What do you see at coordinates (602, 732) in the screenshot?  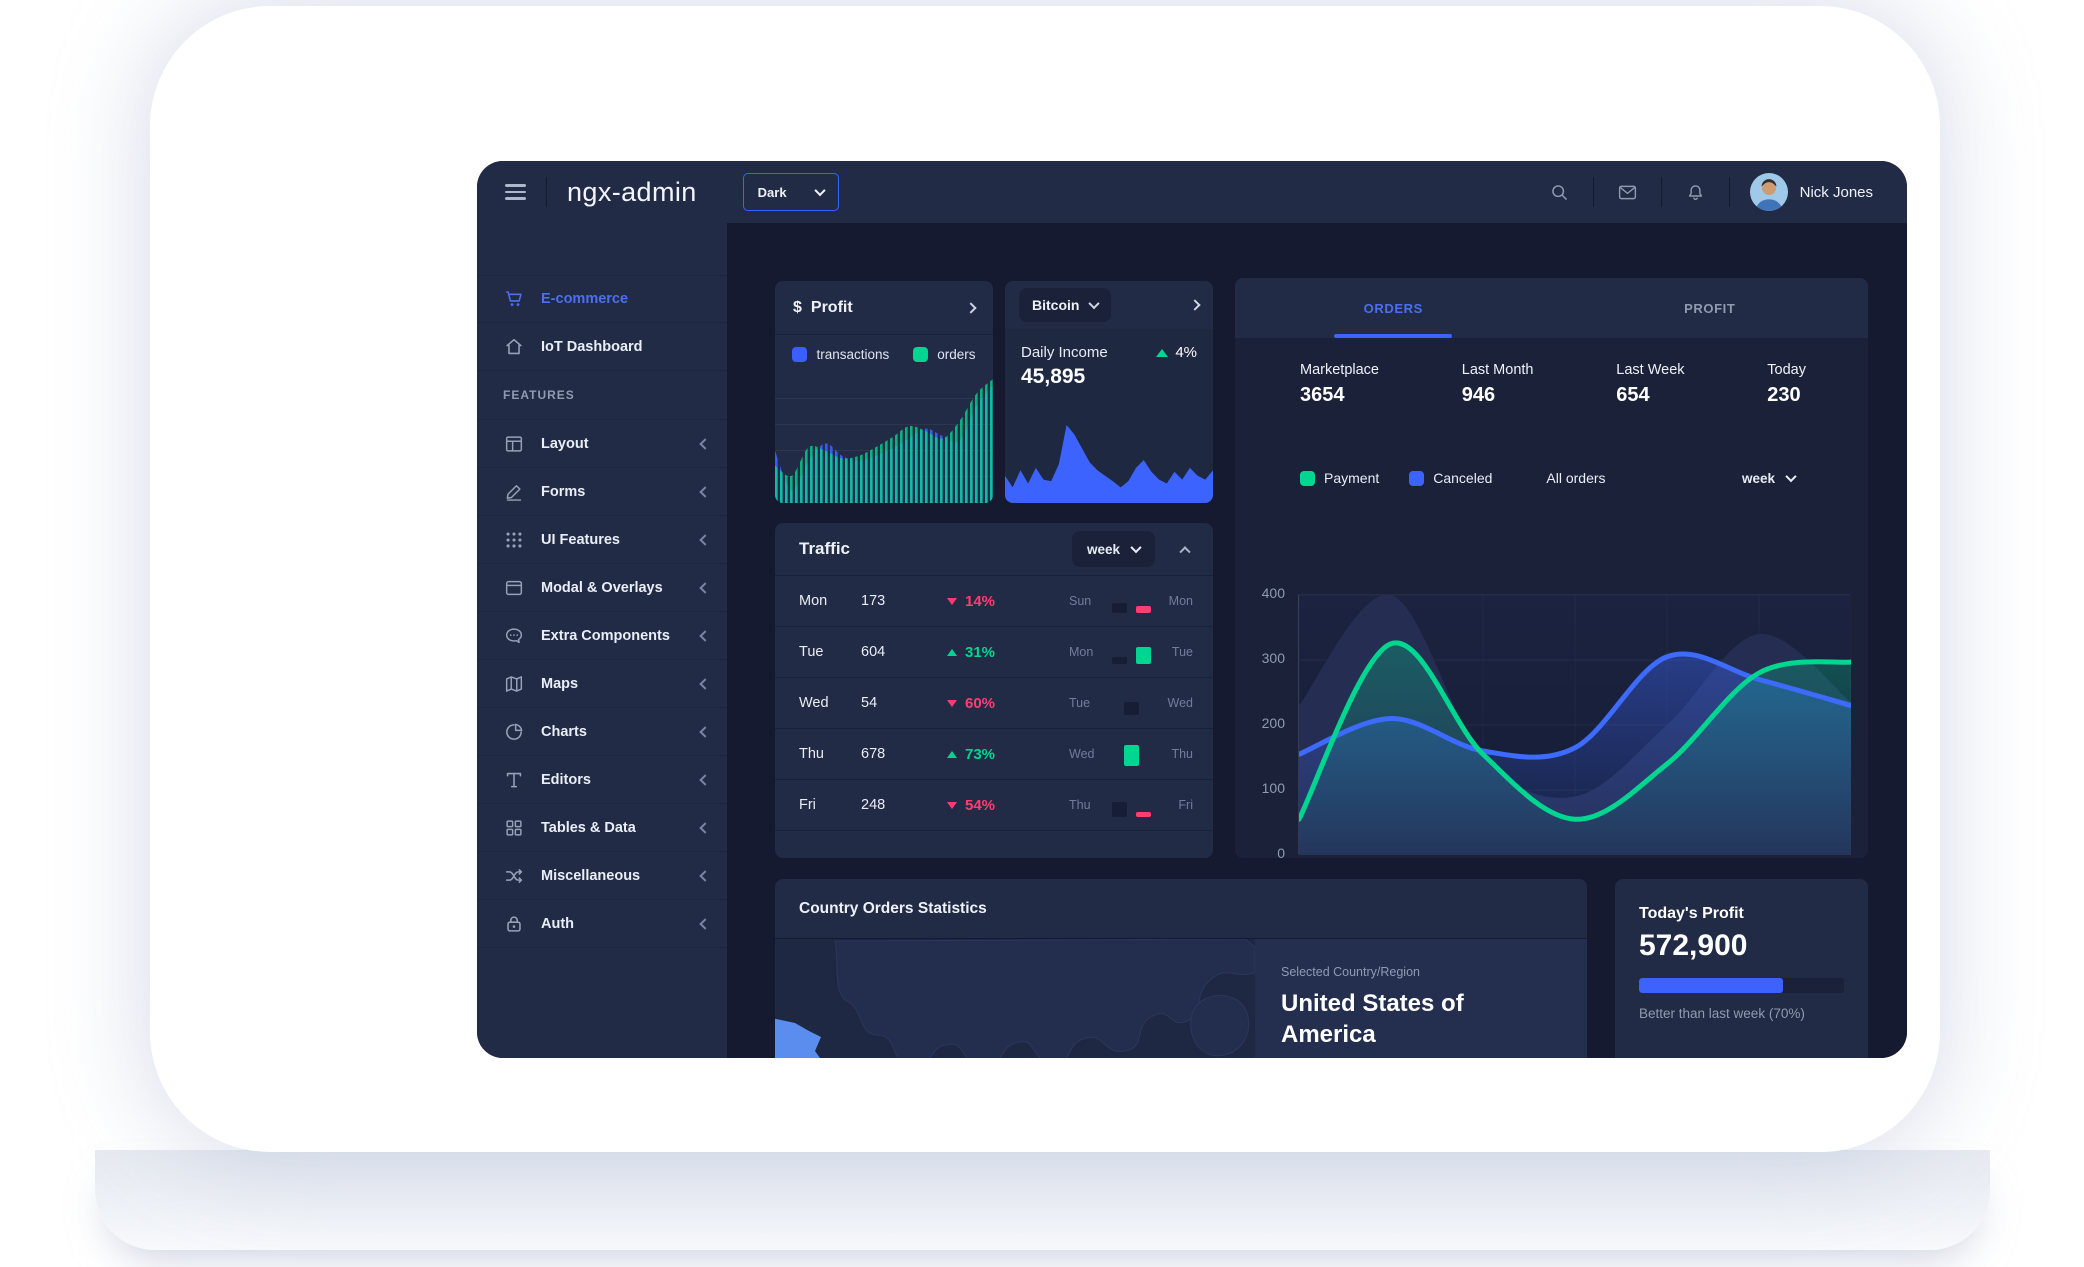 I see `sidebar-item-charts: Charts` at bounding box center [602, 732].